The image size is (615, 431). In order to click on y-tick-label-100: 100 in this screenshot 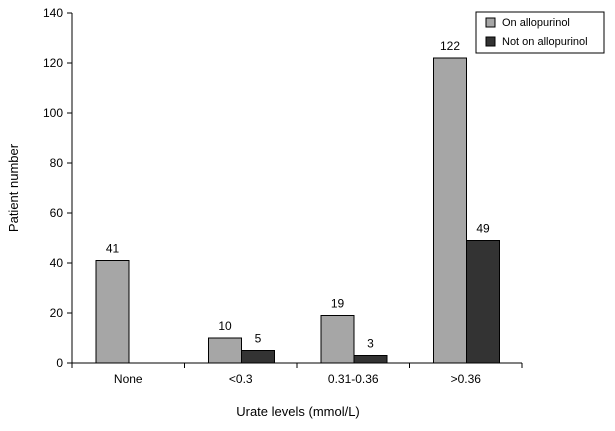, I will do `click(53, 113)`.